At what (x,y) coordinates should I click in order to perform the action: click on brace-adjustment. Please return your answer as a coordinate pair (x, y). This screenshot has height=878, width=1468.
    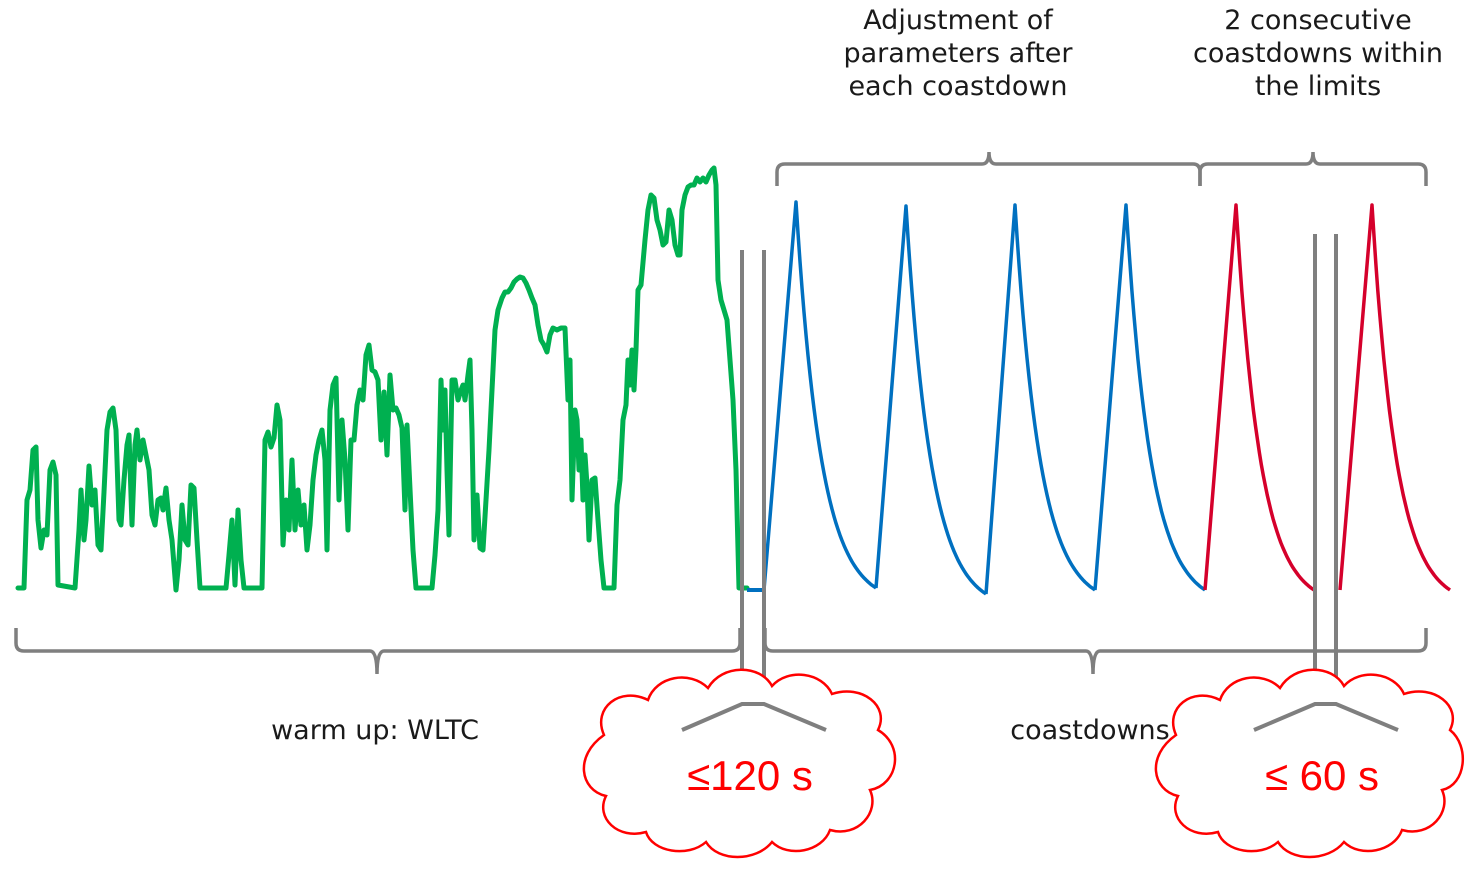
    Looking at the image, I should click on (988, 168).